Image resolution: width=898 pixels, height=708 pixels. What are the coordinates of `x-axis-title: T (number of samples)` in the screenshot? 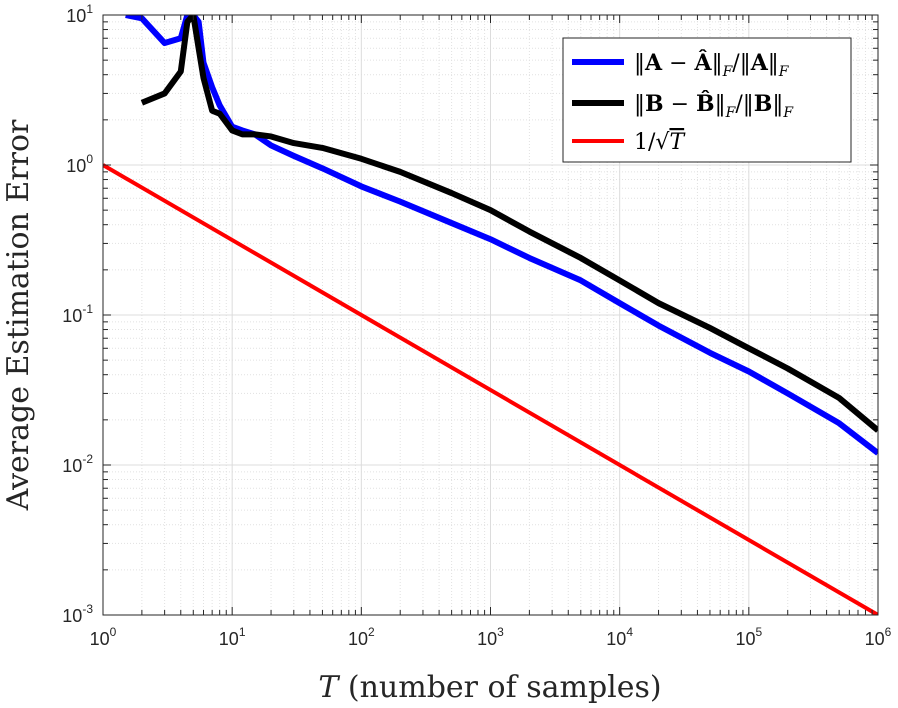 It's located at (489, 687).